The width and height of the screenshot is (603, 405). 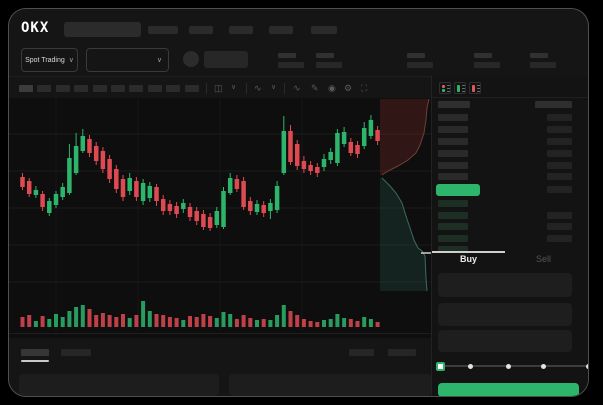 I want to click on buy-tab-indicator, so click(x=468, y=252).